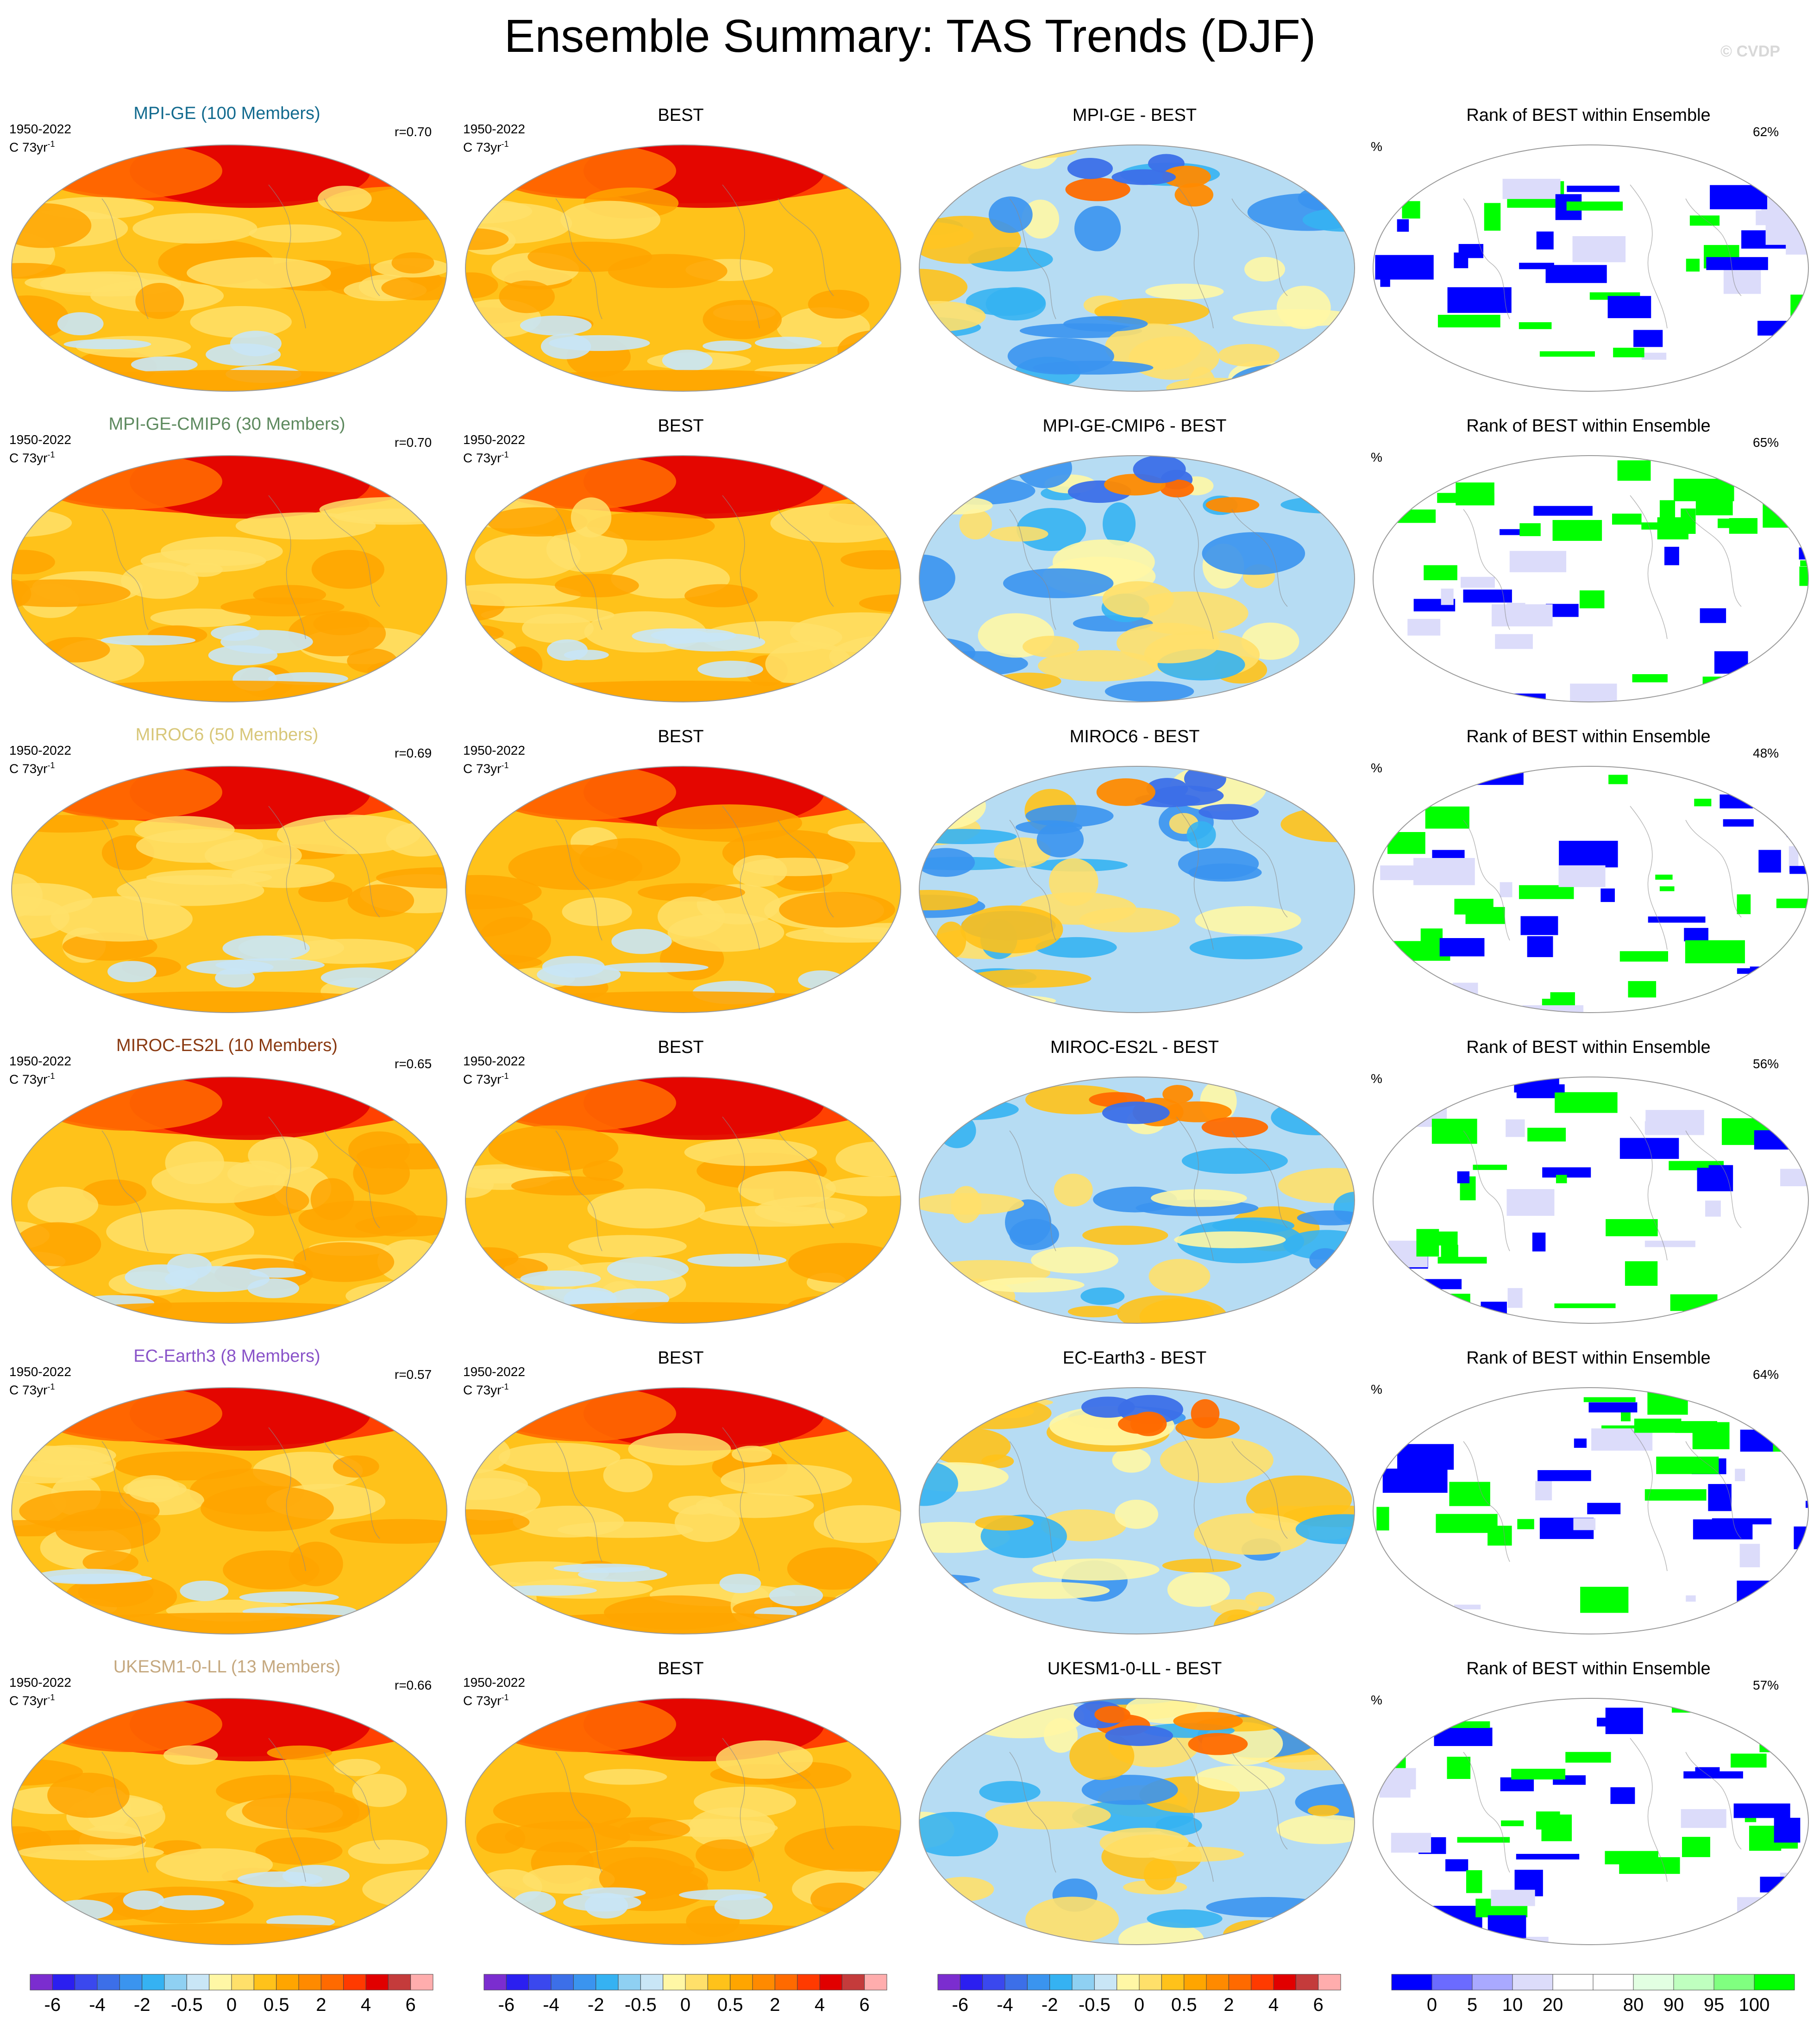  Describe the element at coordinates (1766, 753) in the screenshot. I see `rank-percentage: 48%` at that location.